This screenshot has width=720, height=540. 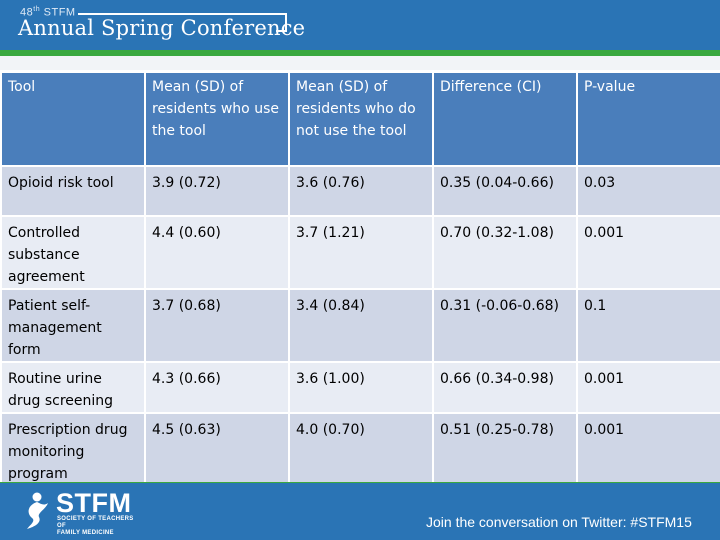 What do you see at coordinates (648, 325) in the screenshot?
I see `cell-p-value: 0.1` at bounding box center [648, 325].